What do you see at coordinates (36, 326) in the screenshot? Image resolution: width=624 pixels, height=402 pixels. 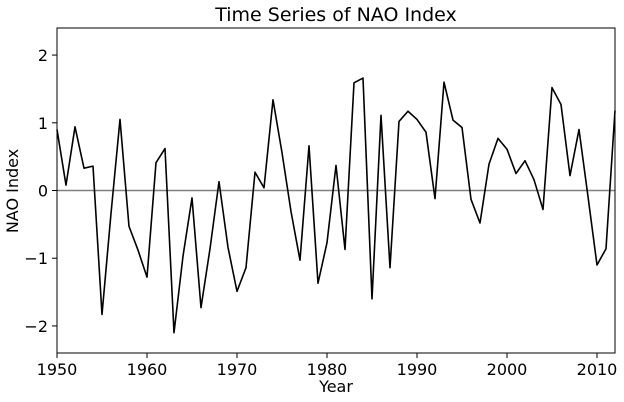 I see `y-tick-label: −2` at bounding box center [36, 326].